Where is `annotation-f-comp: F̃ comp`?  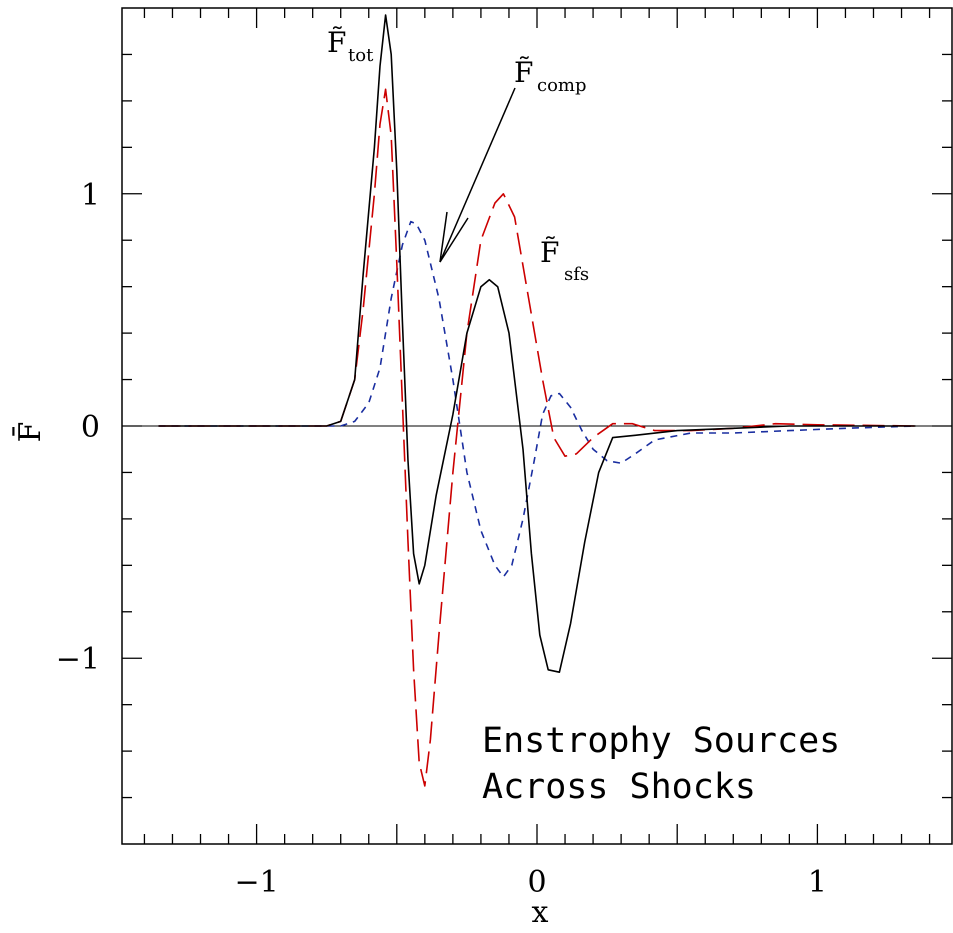
annotation-f-comp: F̃ comp is located at coordinates (550, 76).